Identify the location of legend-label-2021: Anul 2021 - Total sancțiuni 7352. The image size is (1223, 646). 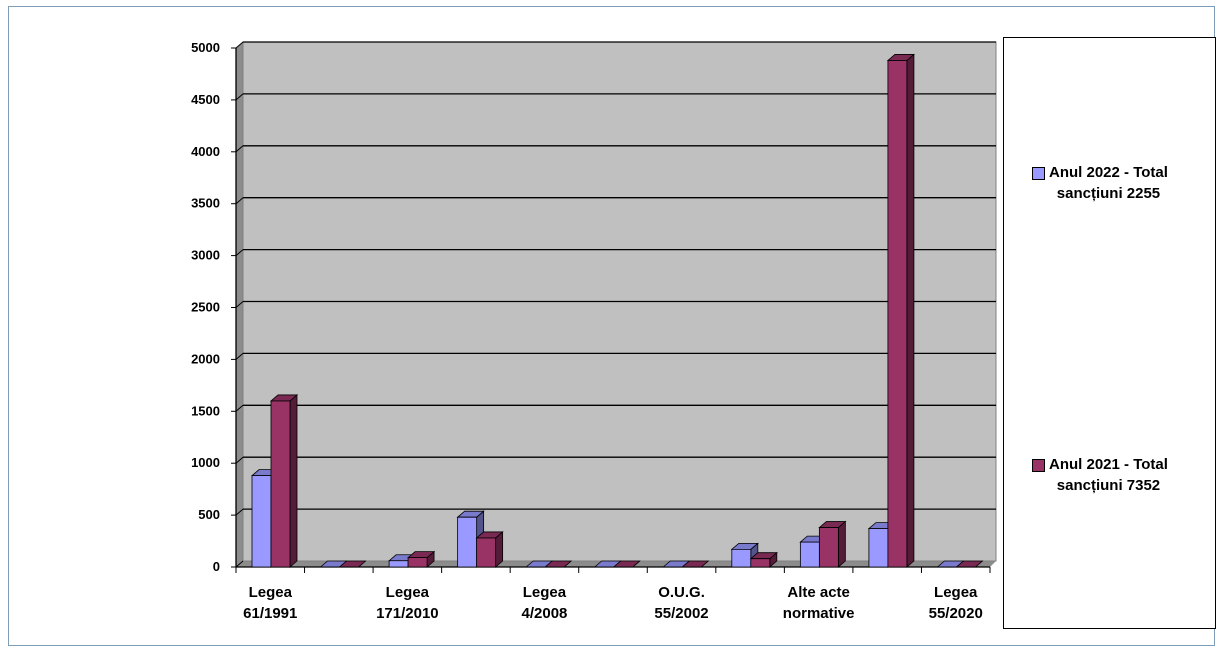
(1108, 475).